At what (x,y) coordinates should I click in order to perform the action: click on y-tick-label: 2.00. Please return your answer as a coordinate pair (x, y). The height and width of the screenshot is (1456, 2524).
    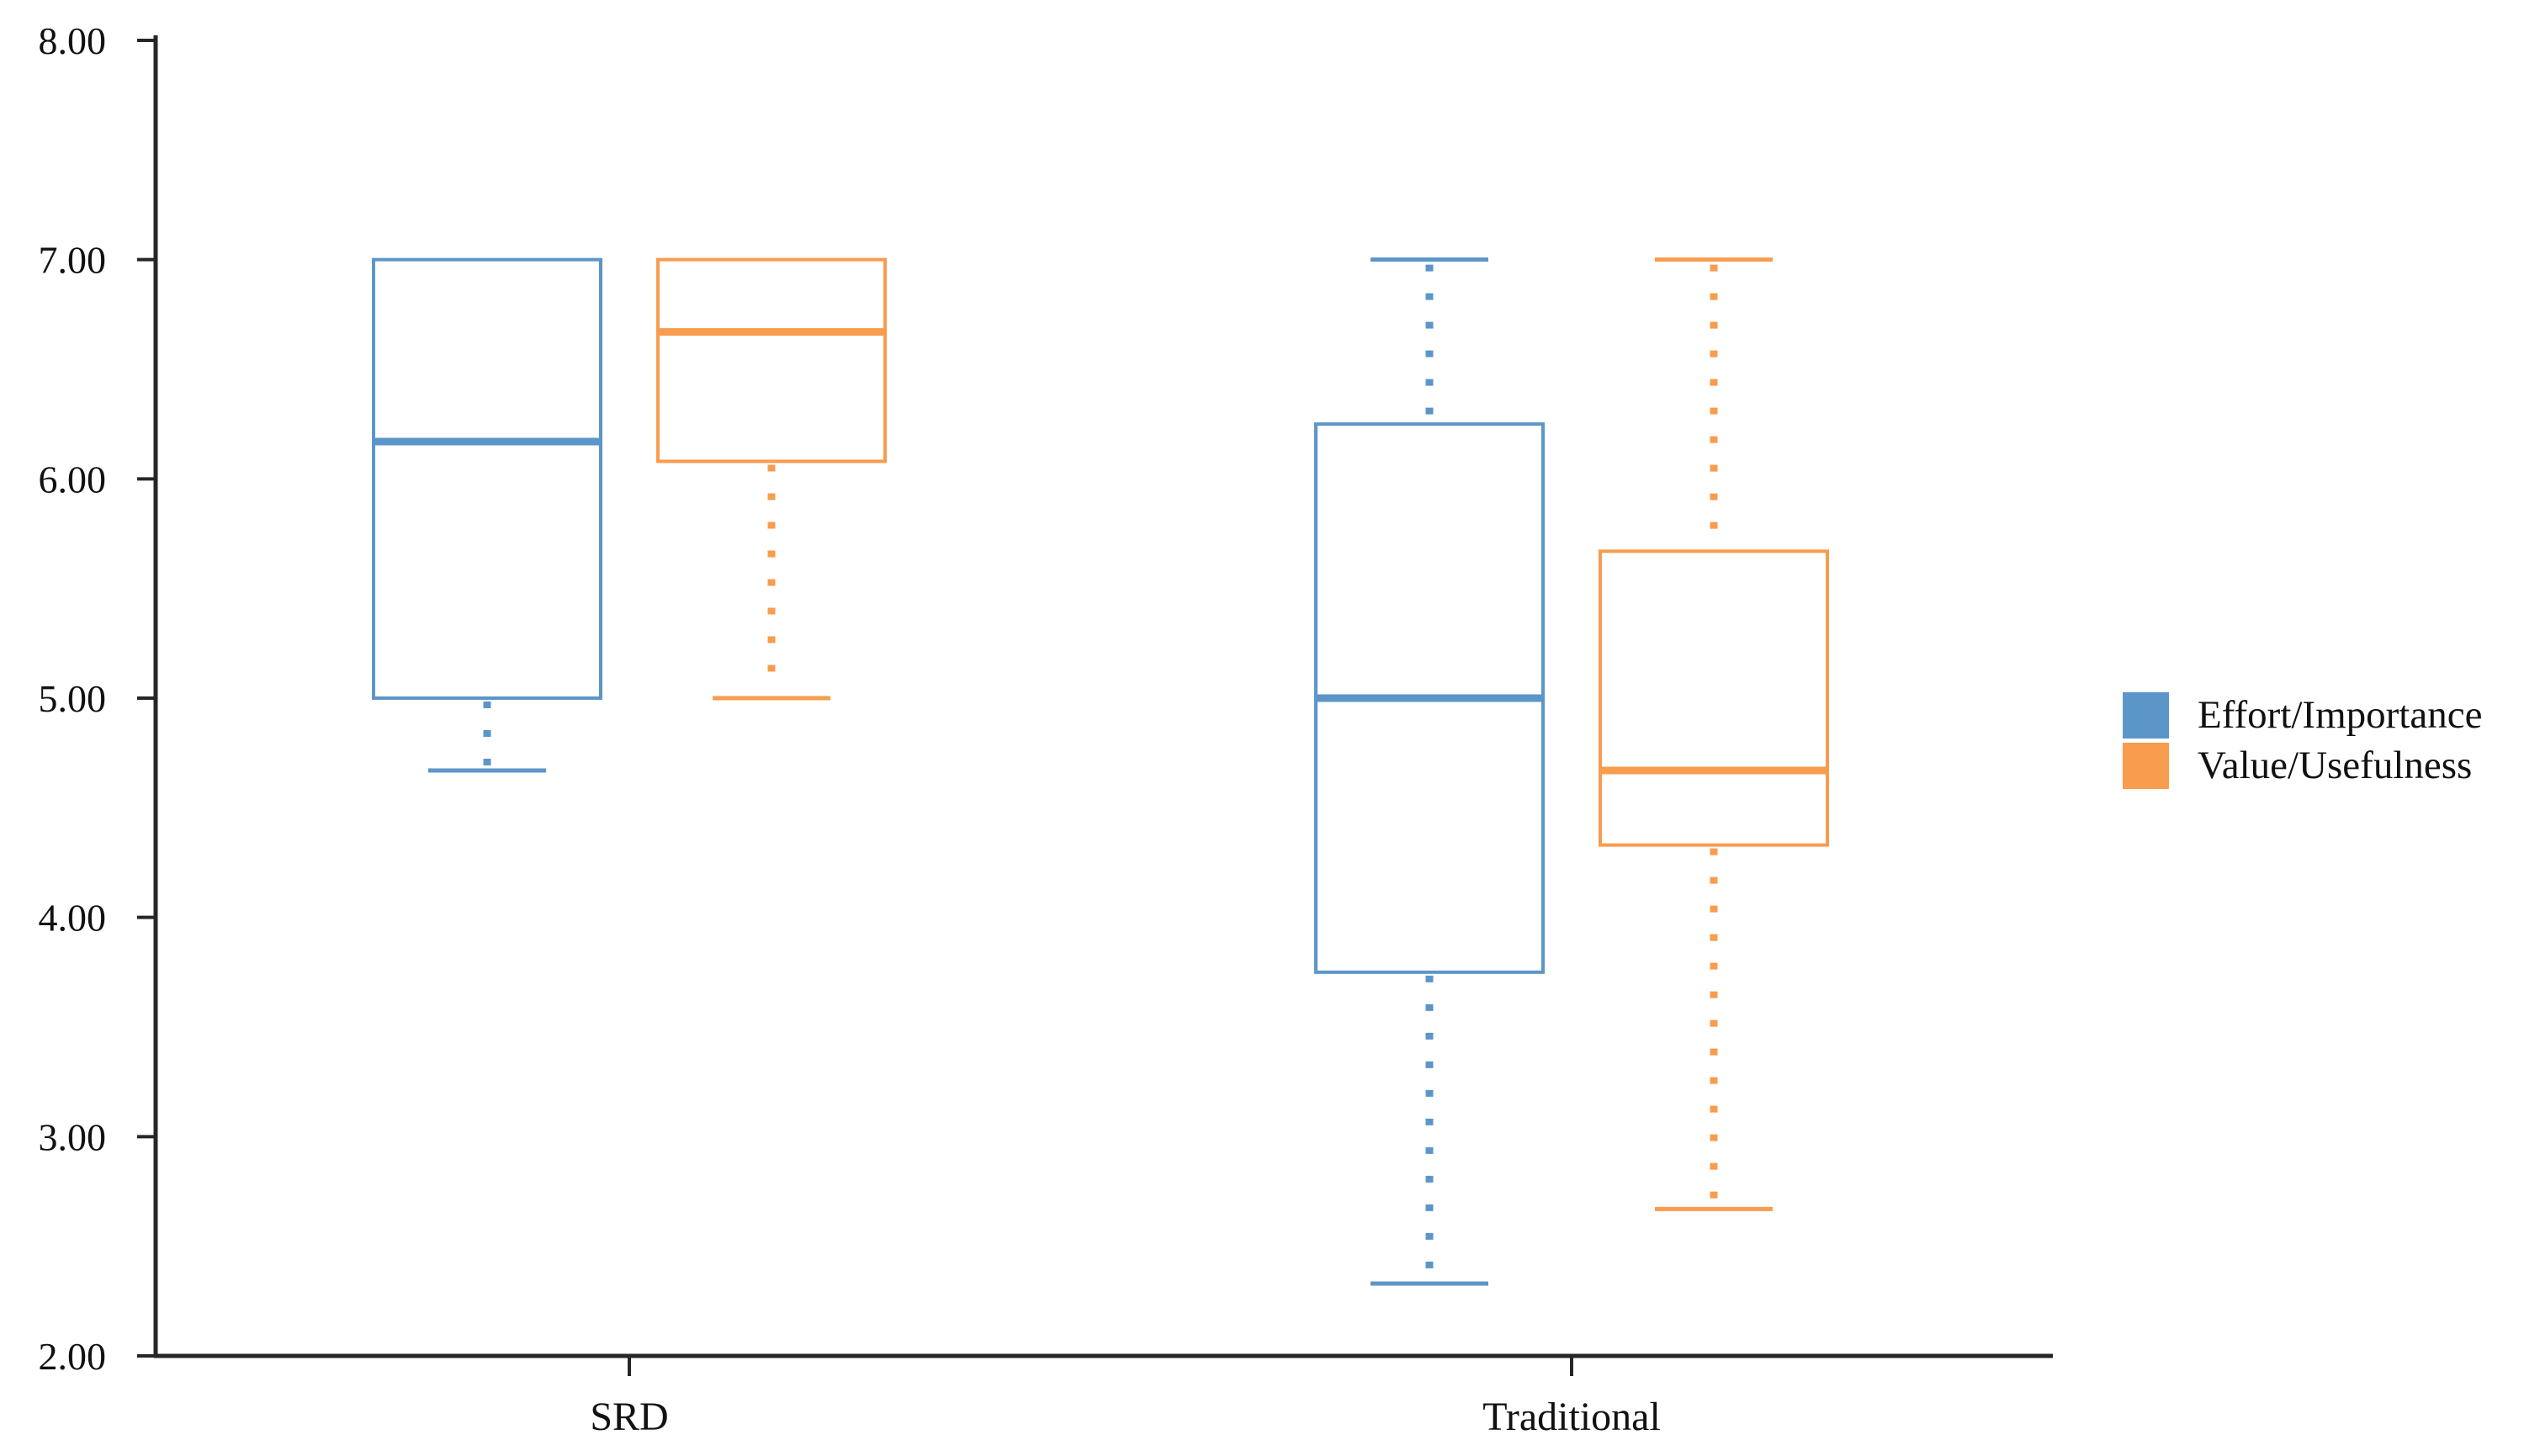
    Looking at the image, I should click on (73, 1356).